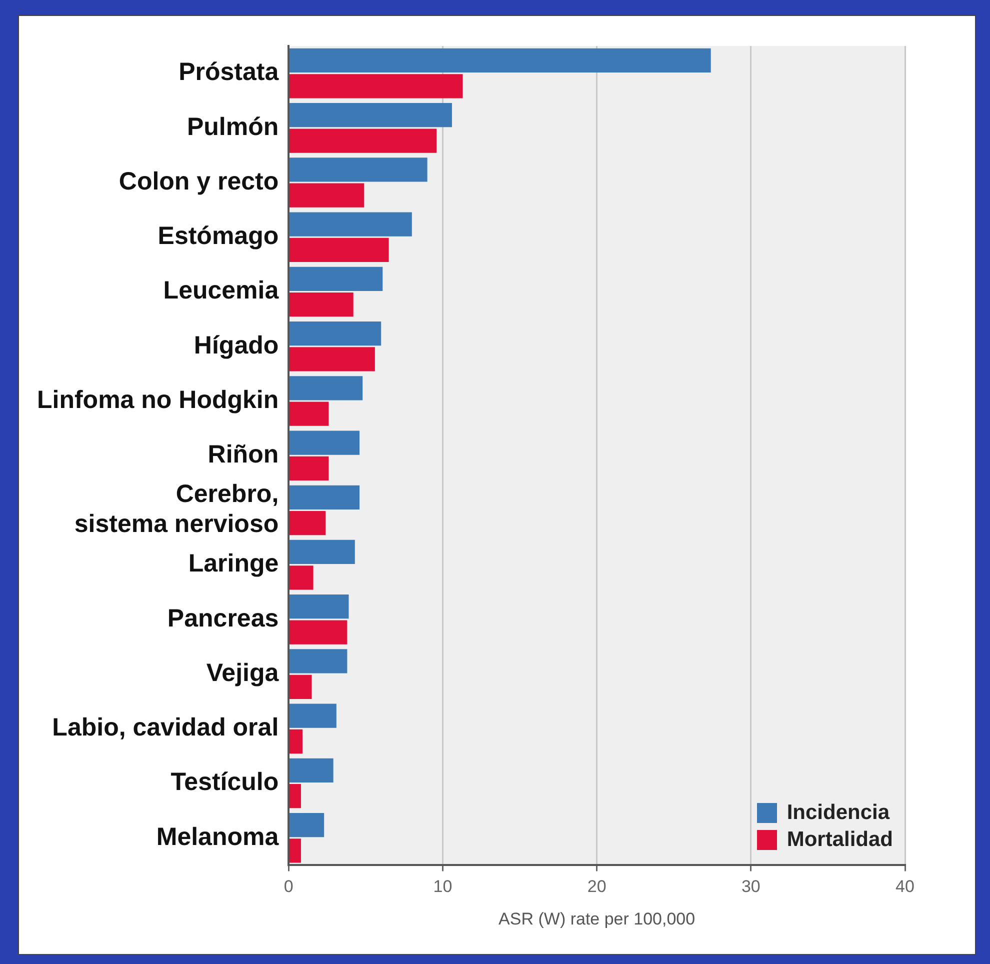 The image size is (990, 964). I want to click on x-tick-label: 20, so click(596, 886).